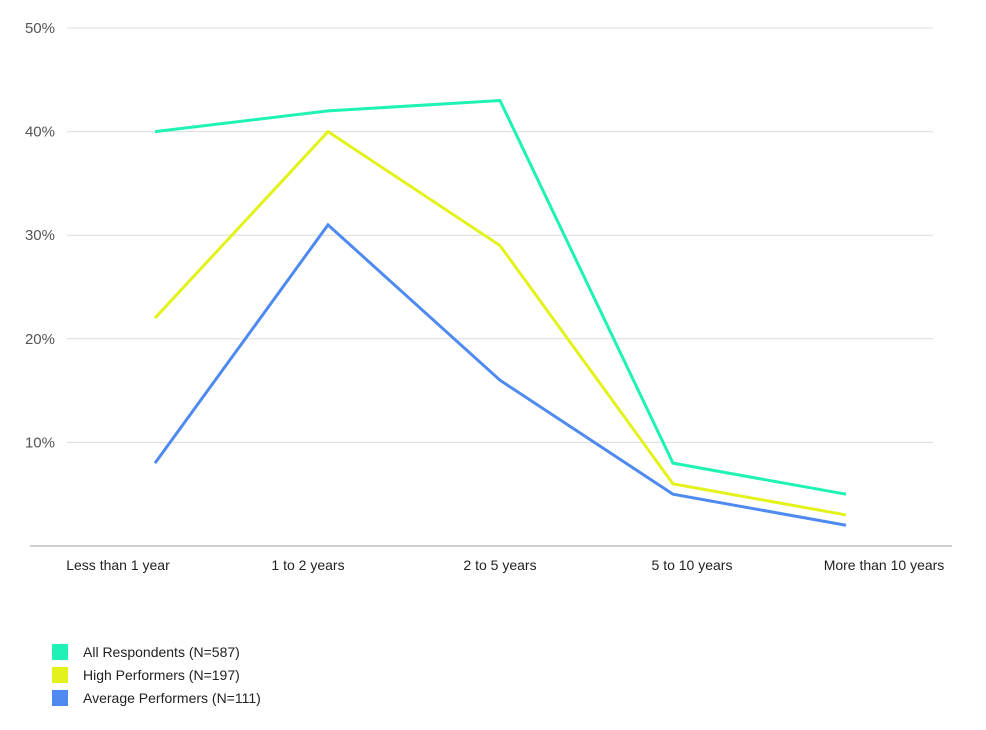  Describe the element at coordinates (307, 565) in the screenshot. I see `x-tick-label: 1 to 2 years` at that location.